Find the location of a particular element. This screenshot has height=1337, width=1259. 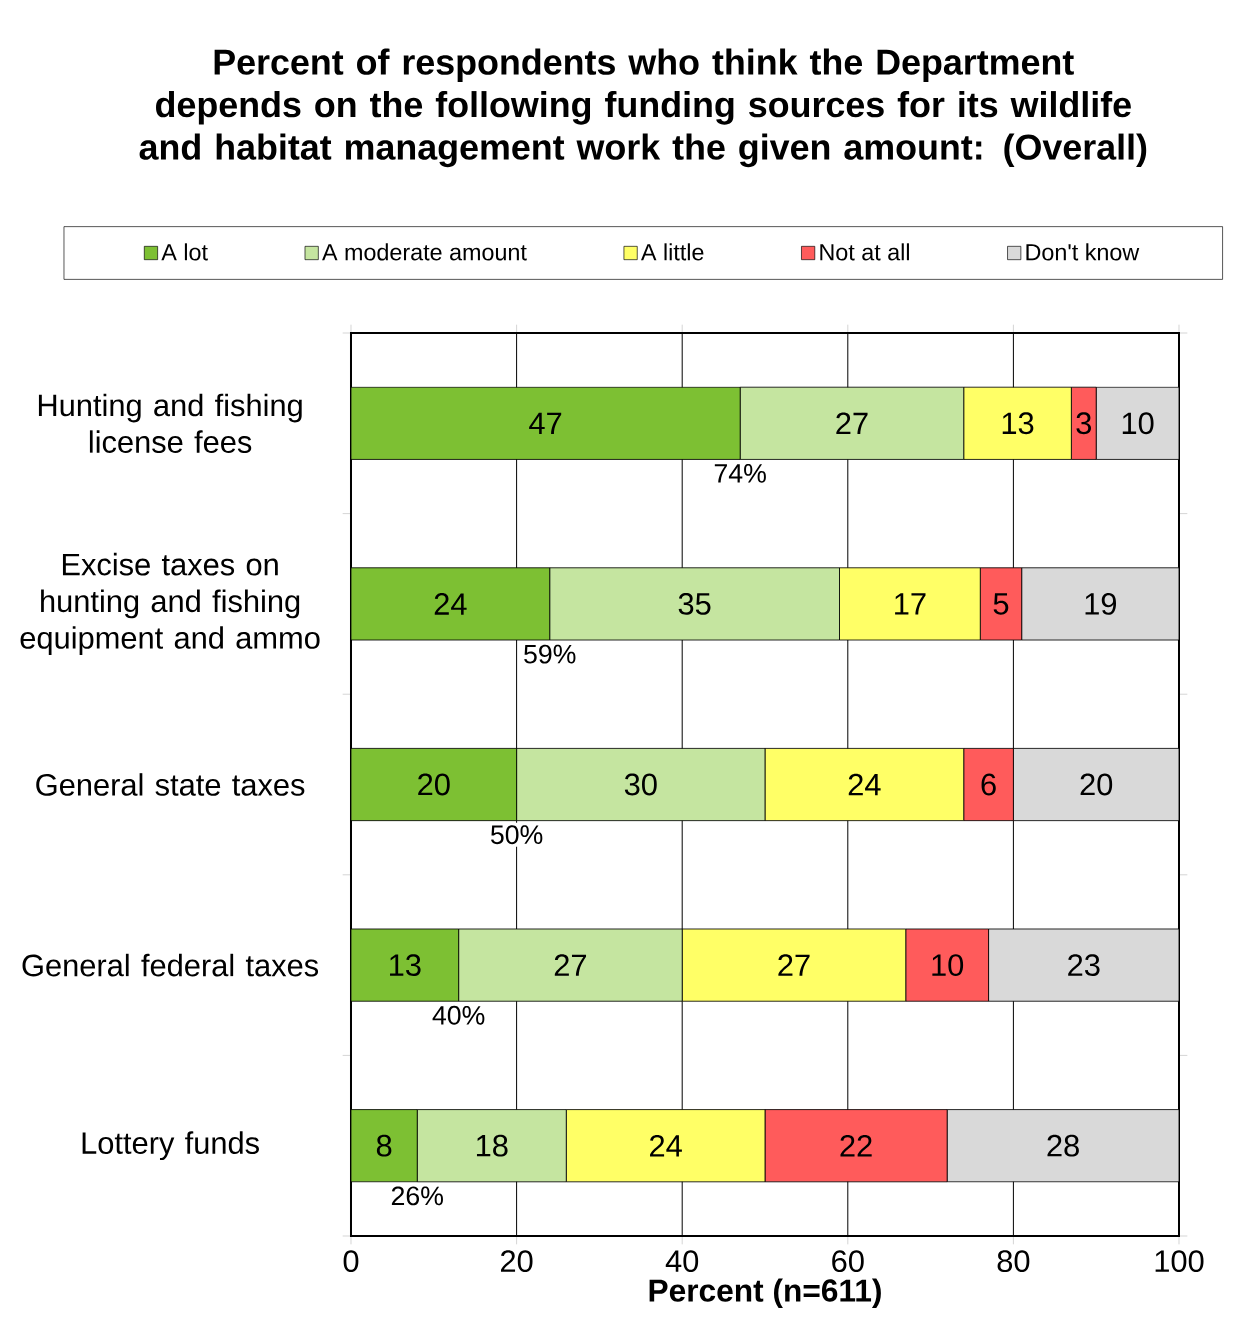

data-label: 23 is located at coordinates (1084, 965).